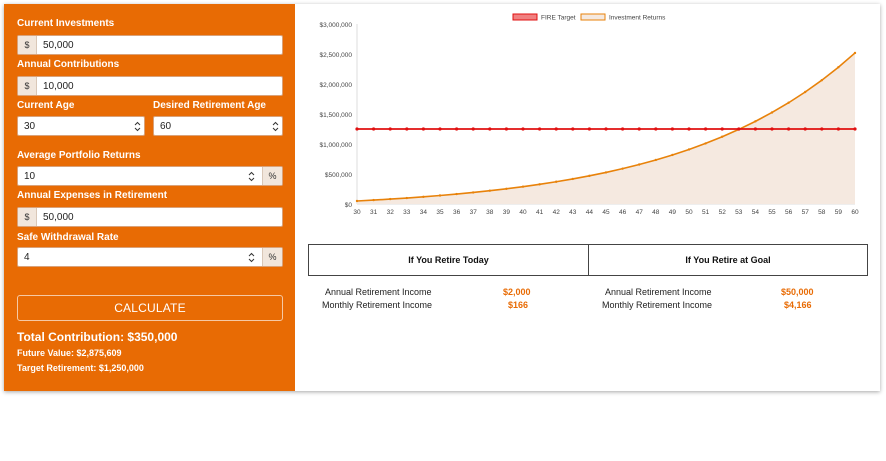  I want to click on x-tick-label: 40, so click(523, 212).